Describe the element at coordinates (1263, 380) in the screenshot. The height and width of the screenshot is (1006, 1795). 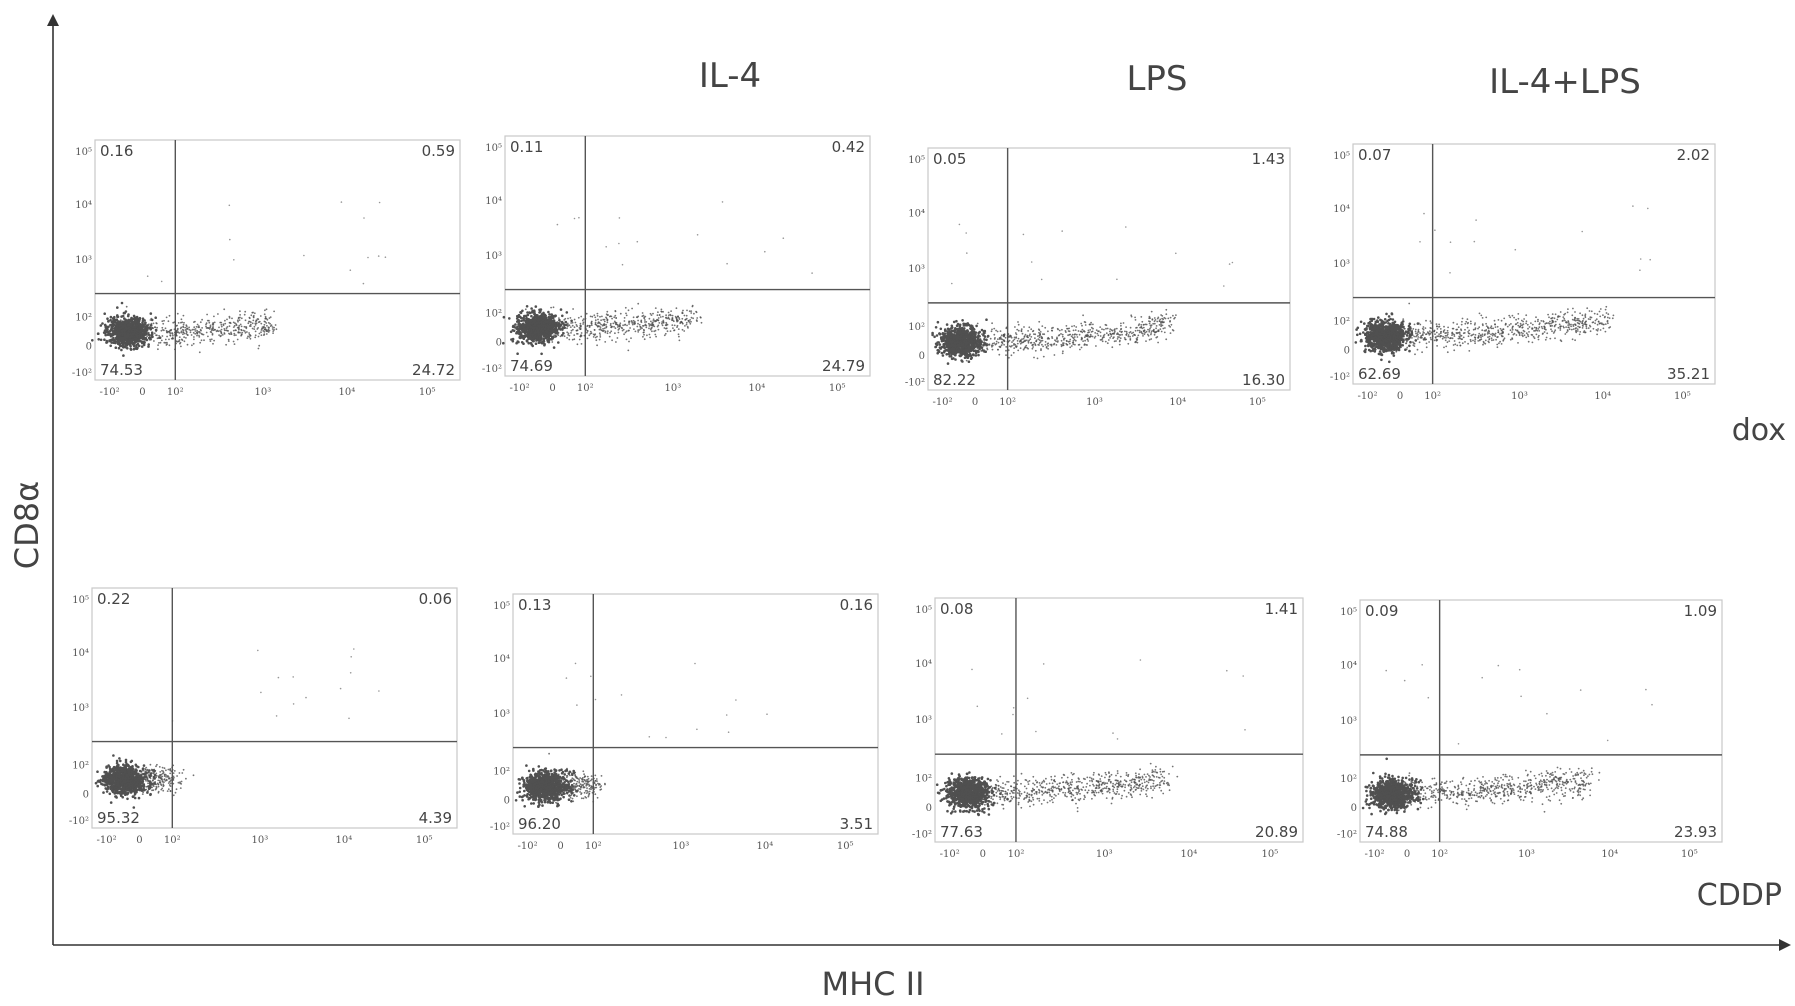
I see `quadrant-label-lower-right: 16.30` at that location.